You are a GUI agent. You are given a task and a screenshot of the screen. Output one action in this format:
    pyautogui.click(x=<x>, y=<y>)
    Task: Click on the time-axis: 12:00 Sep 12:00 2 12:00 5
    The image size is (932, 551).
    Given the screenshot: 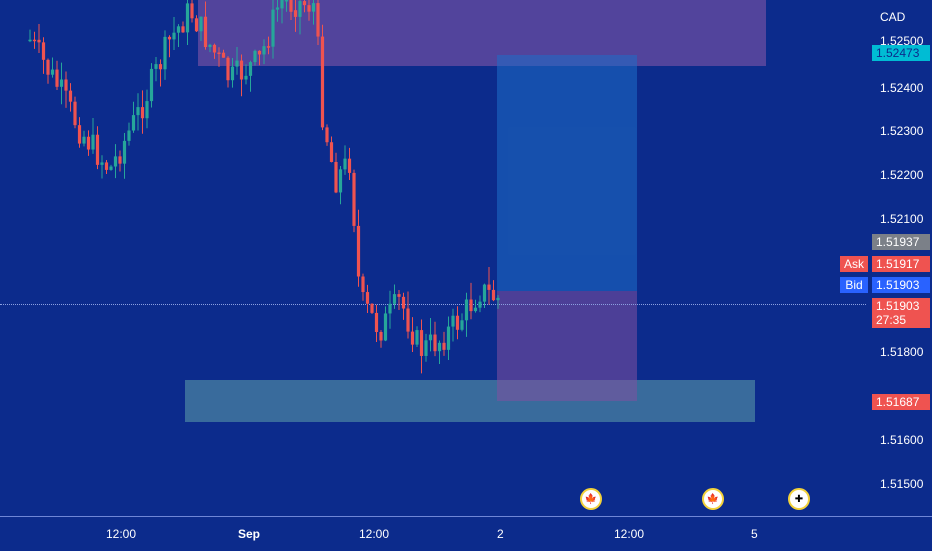 What is the action you would take?
    pyautogui.click(x=466, y=533)
    